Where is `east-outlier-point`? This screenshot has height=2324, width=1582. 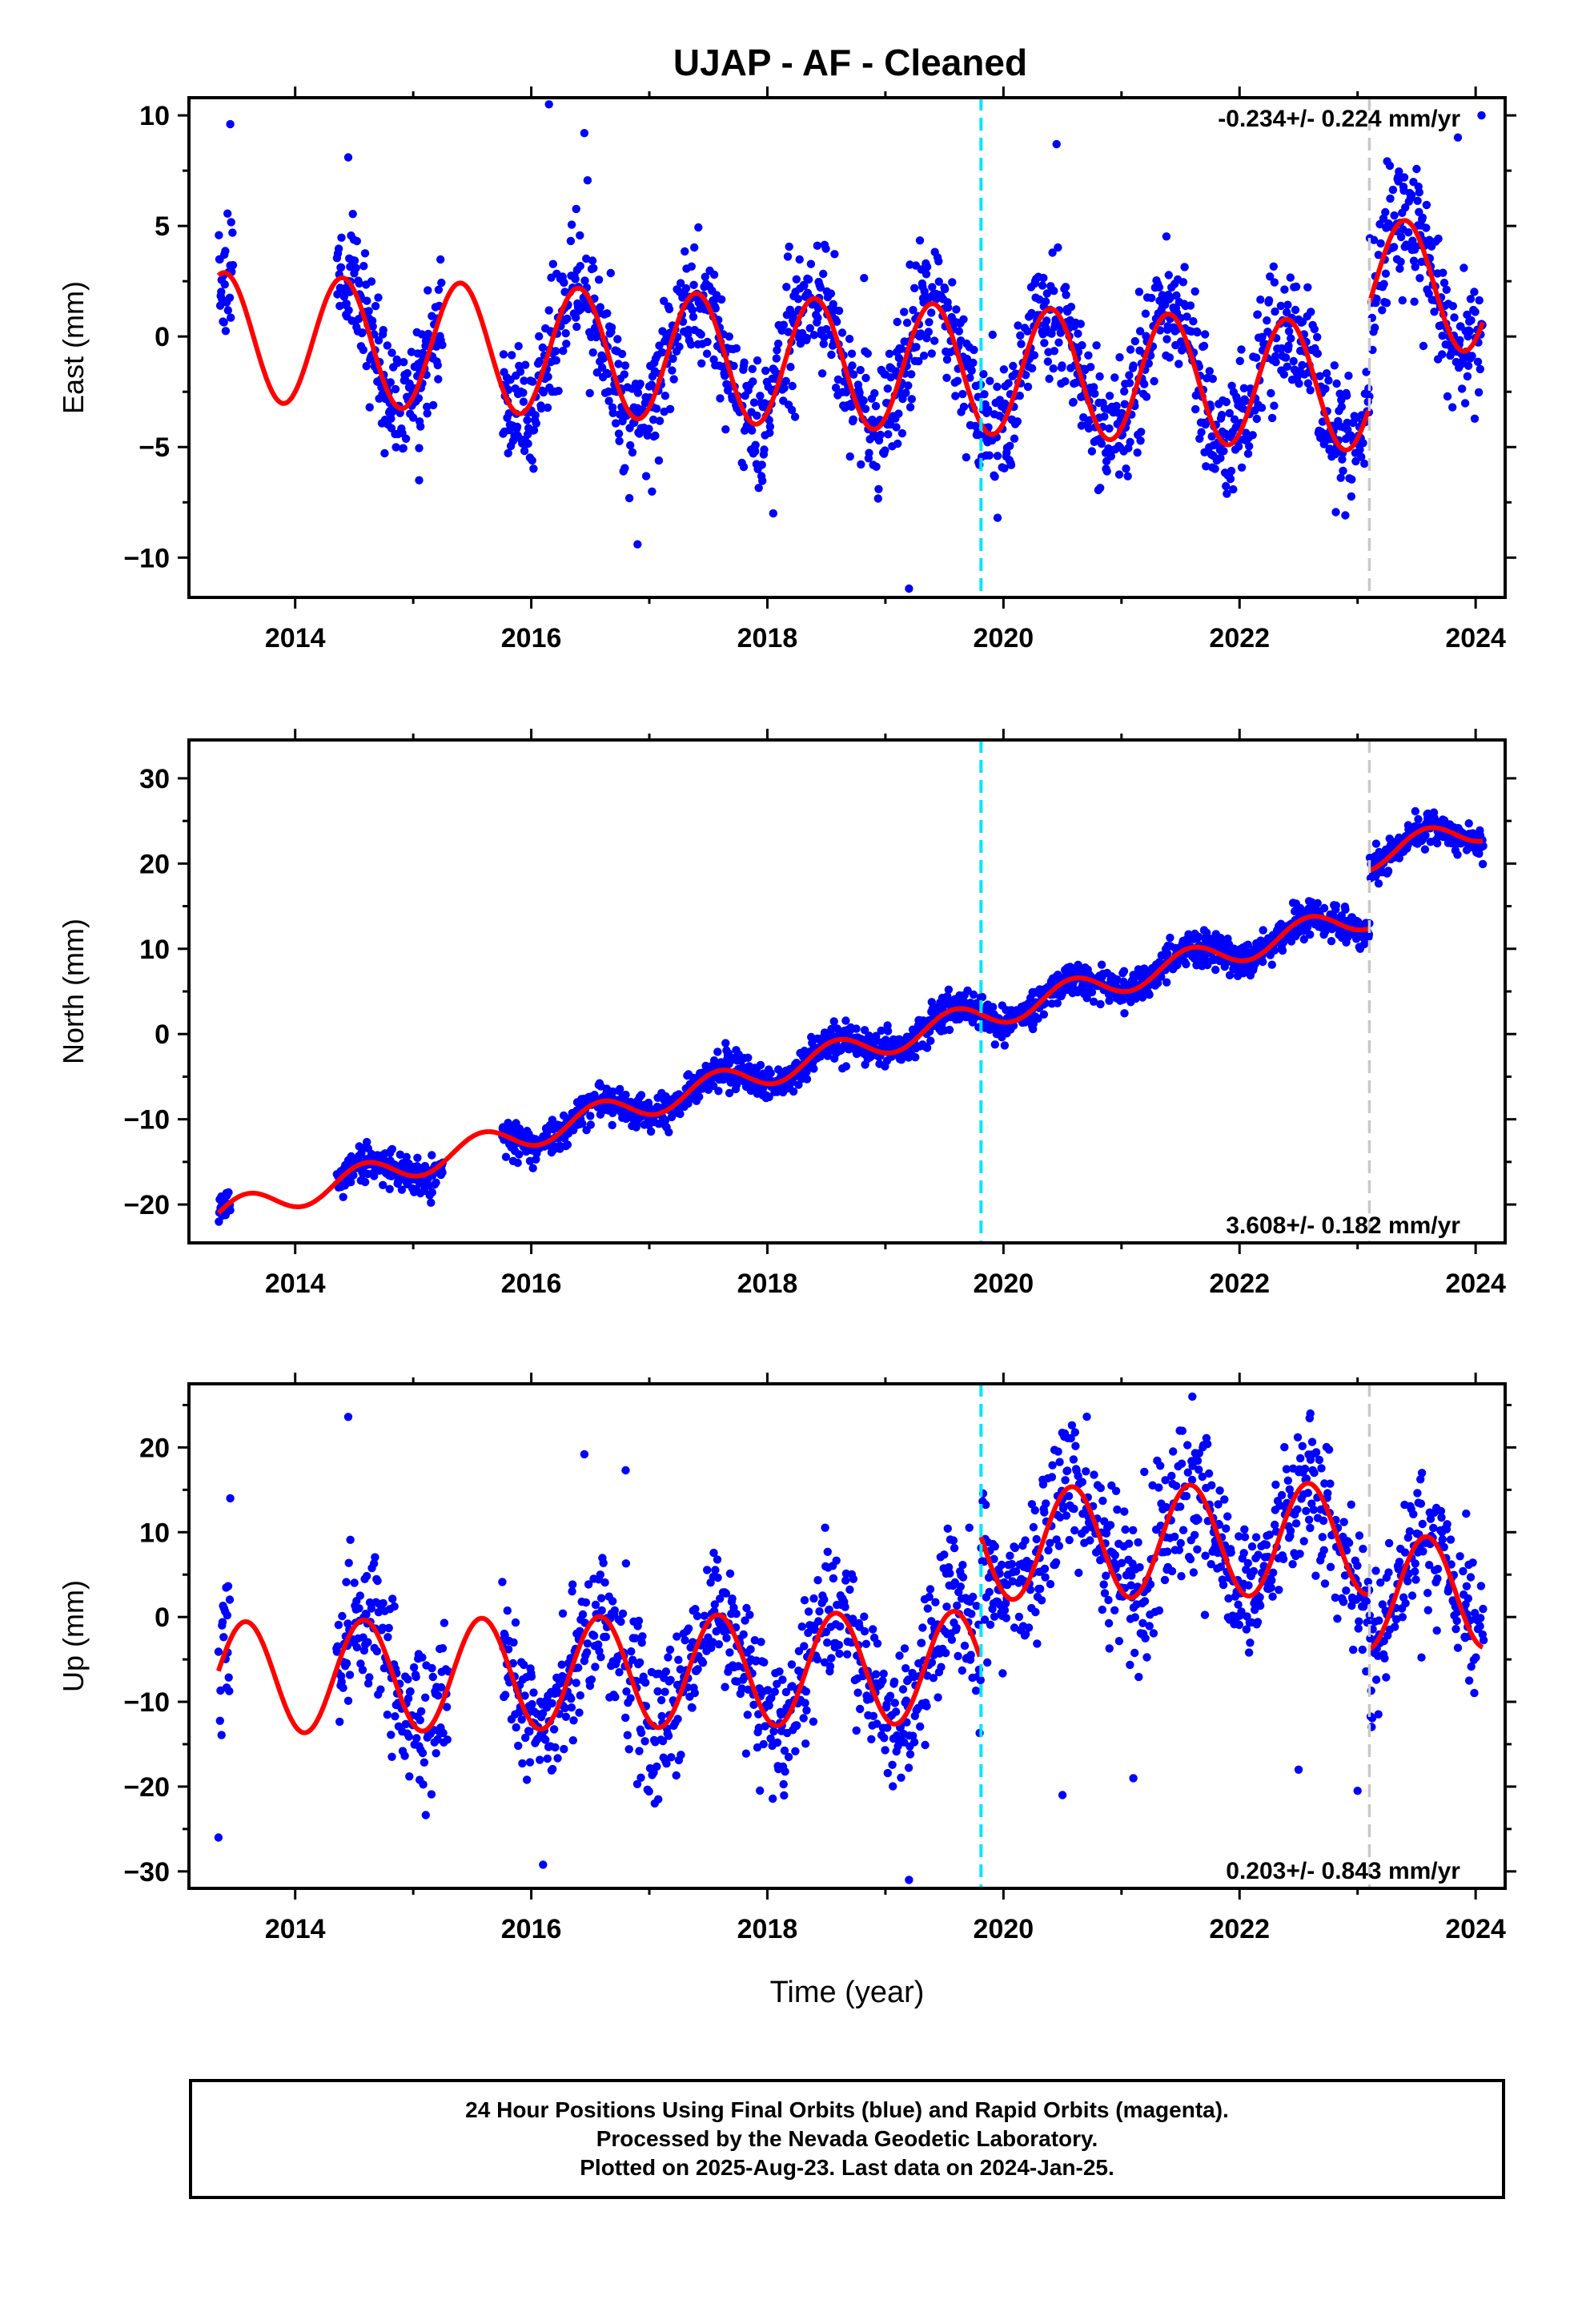 east-outlier-point is located at coordinates (637, 544).